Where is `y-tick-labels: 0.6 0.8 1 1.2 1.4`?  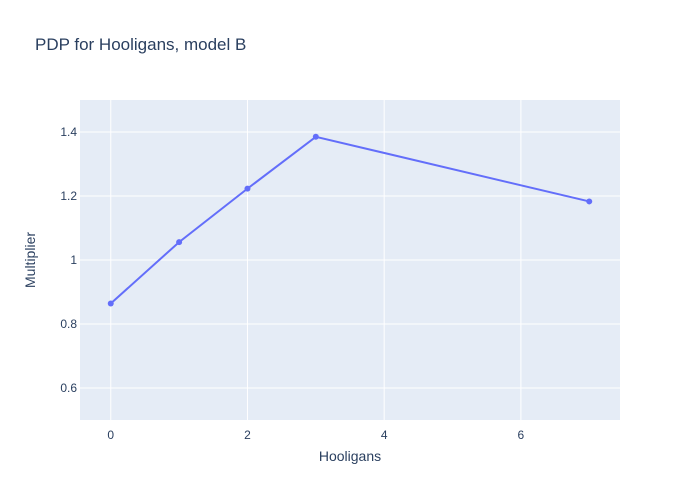 y-tick-labels: 0.6 0.8 1 1.2 1.4 is located at coordinates (68, 260).